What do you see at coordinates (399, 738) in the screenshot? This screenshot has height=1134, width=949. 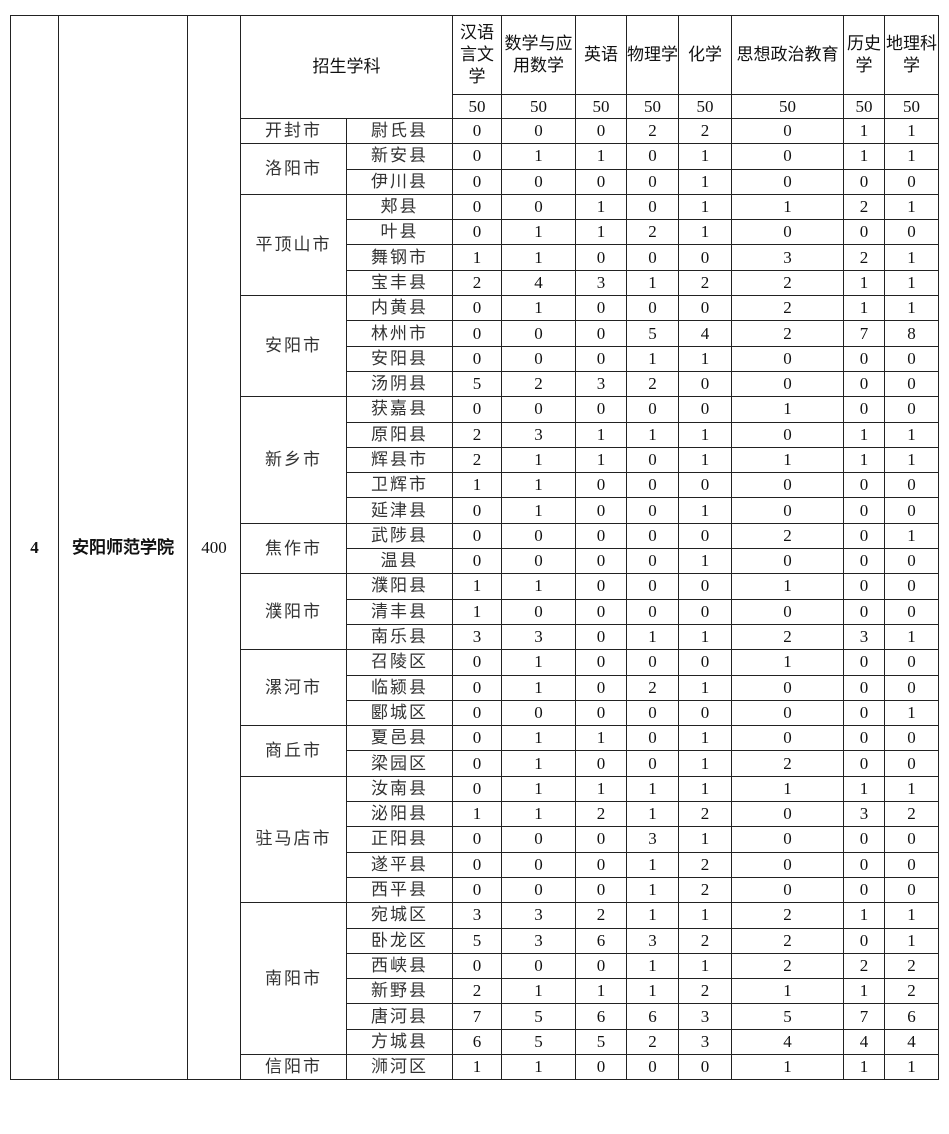 I see `county-name: 夏邑县` at bounding box center [399, 738].